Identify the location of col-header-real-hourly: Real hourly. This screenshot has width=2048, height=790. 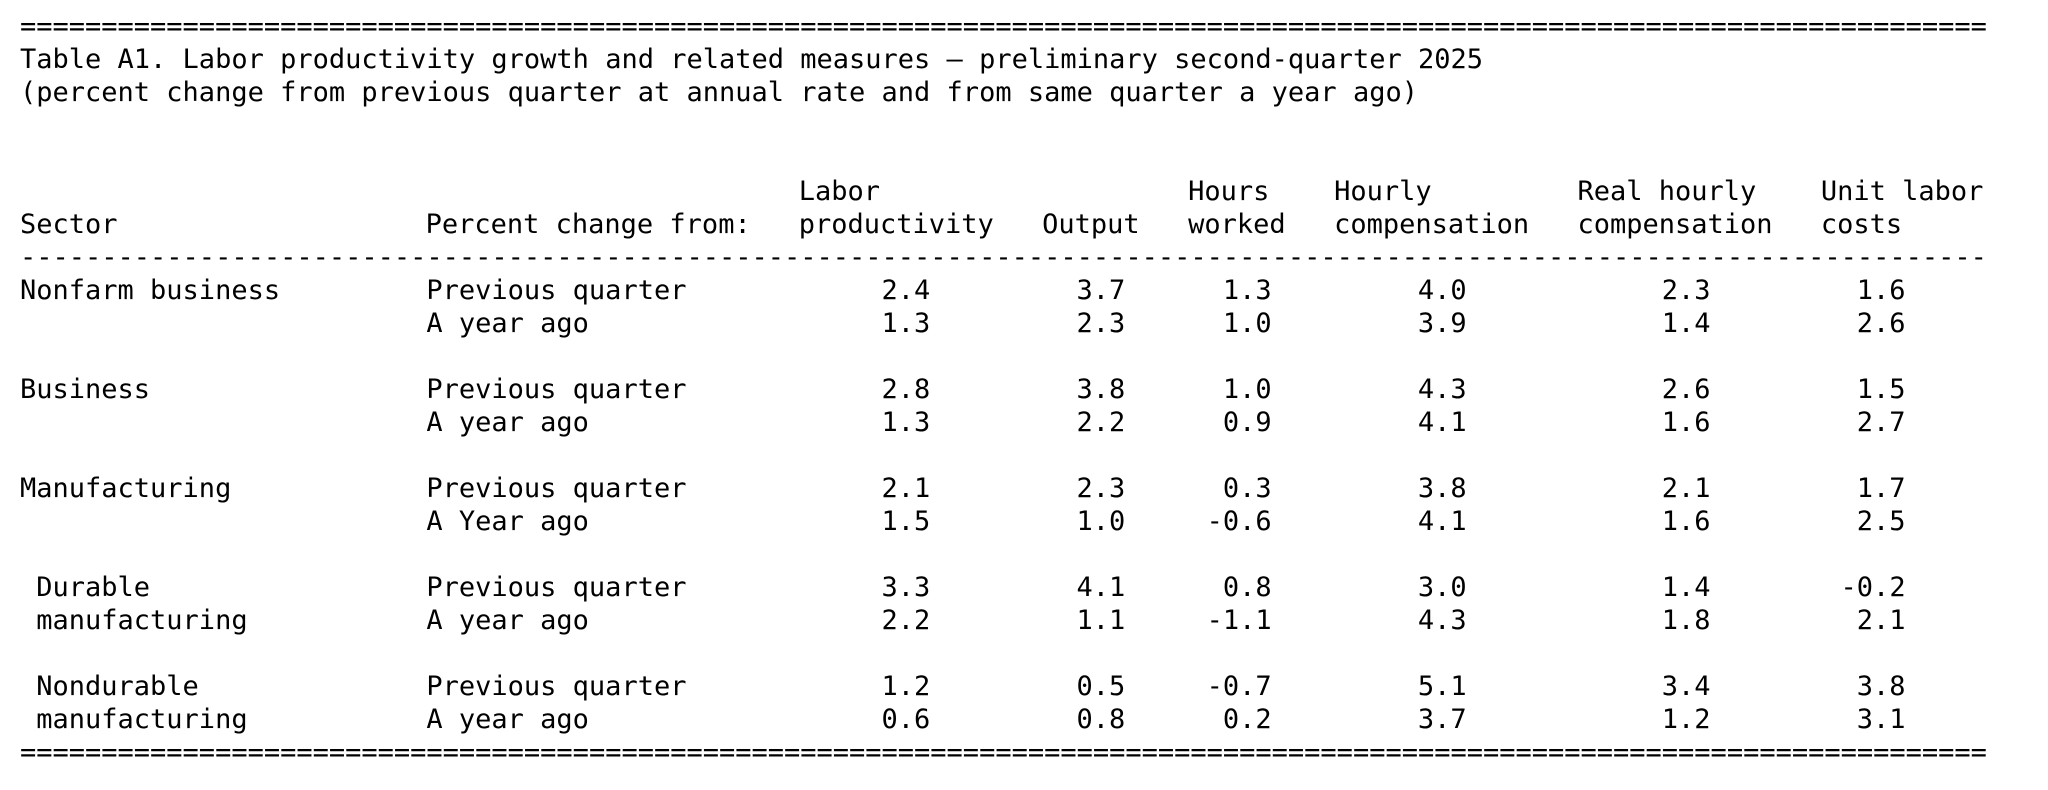
(1667, 191).